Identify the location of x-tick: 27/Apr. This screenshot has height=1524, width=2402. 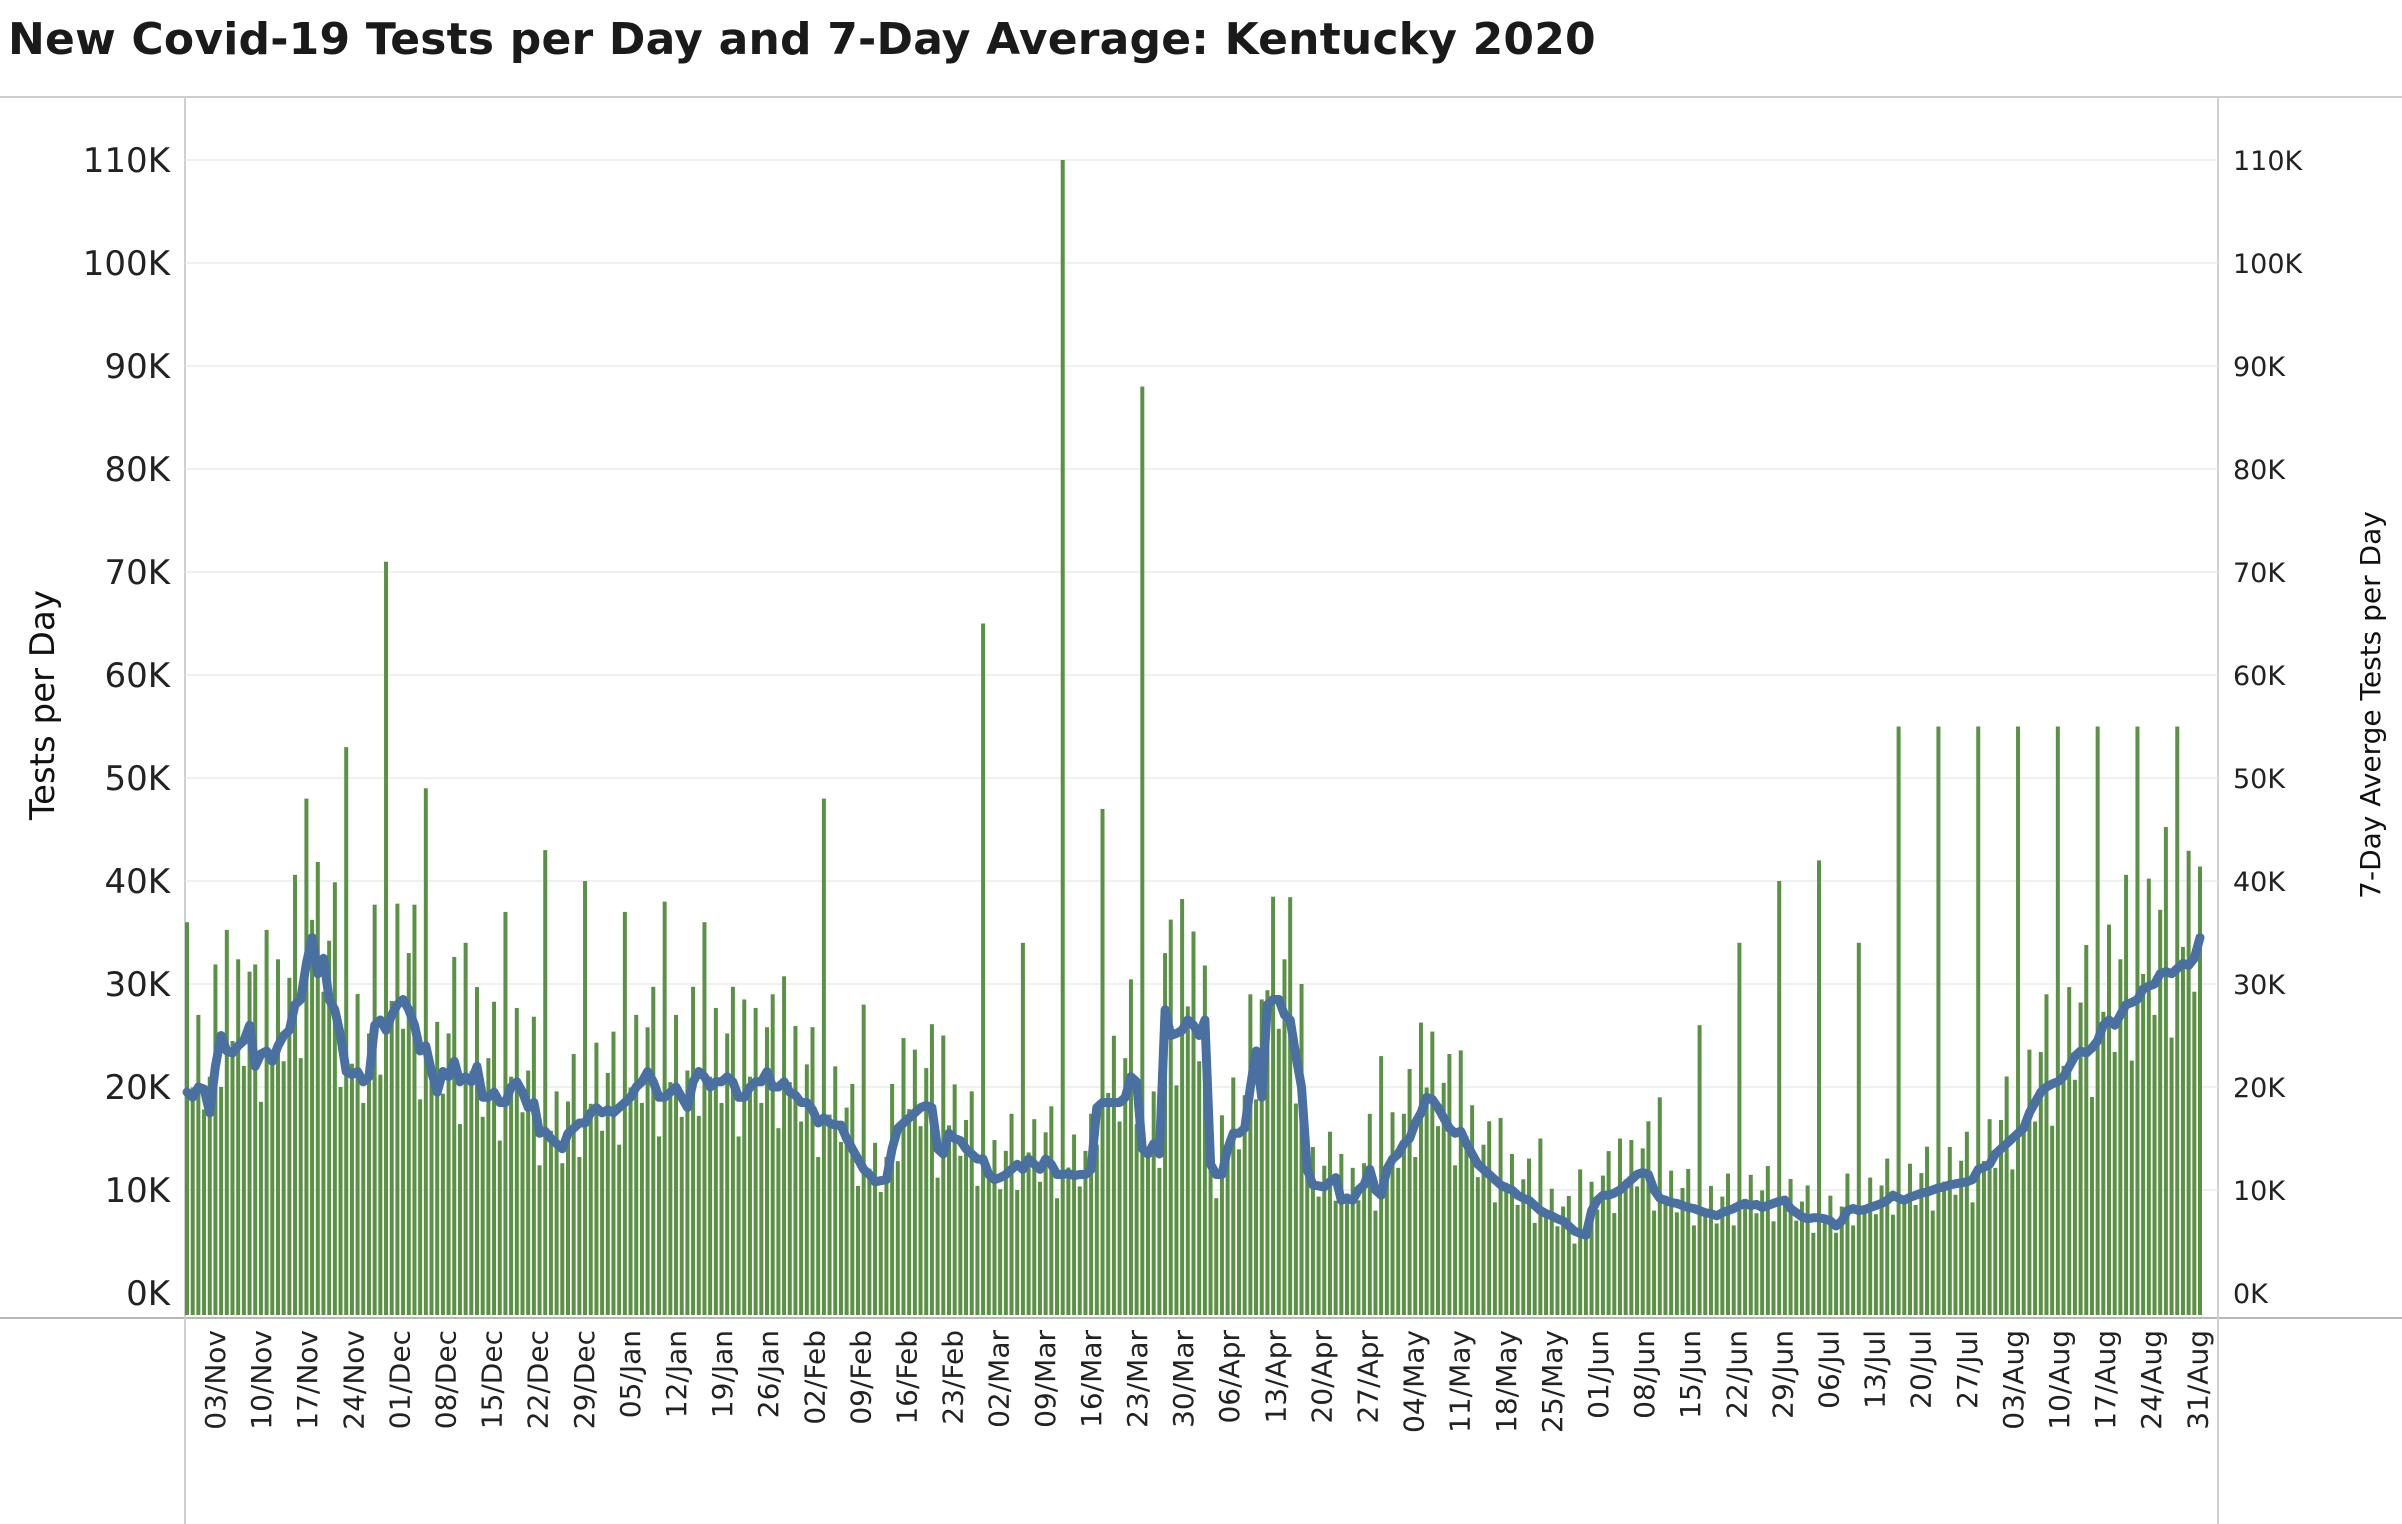
(1368, 1377).